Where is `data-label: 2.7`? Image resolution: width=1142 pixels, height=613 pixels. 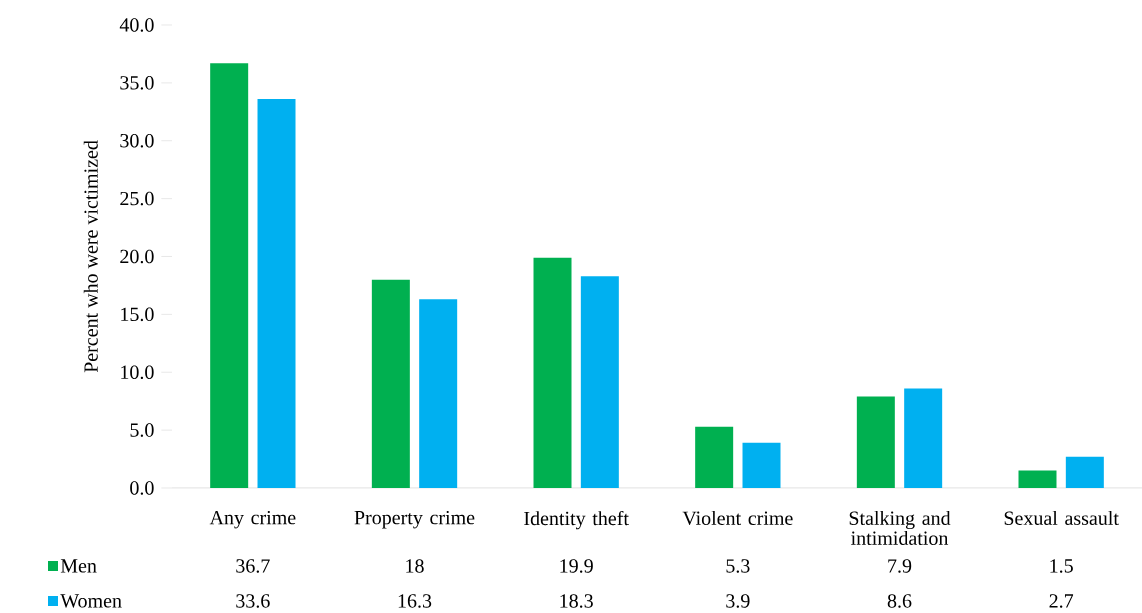
data-label: 2.7 is located at coordinates (1061, 601).